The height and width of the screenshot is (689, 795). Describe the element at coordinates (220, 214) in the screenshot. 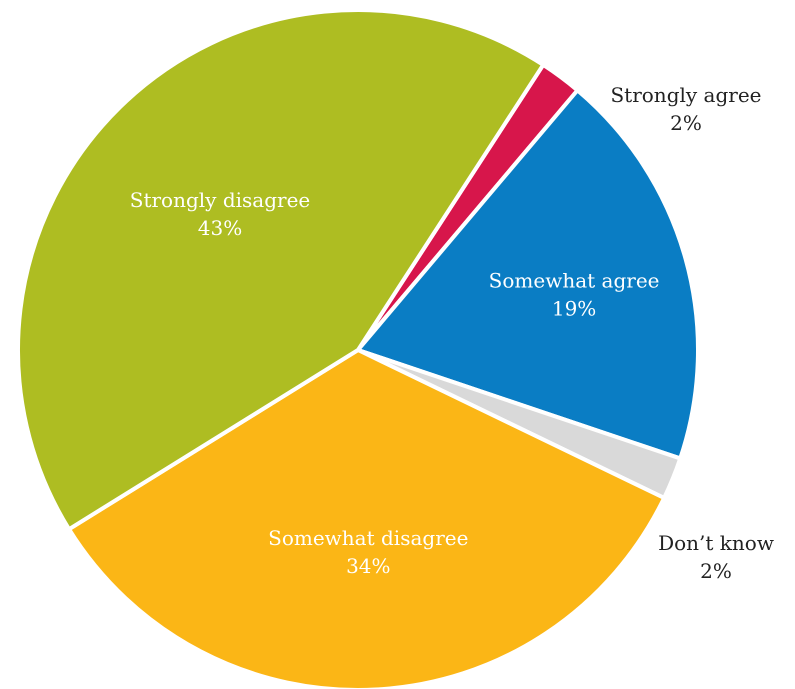

I see `slice-label-4: Strongly disagree 43%` at that location.